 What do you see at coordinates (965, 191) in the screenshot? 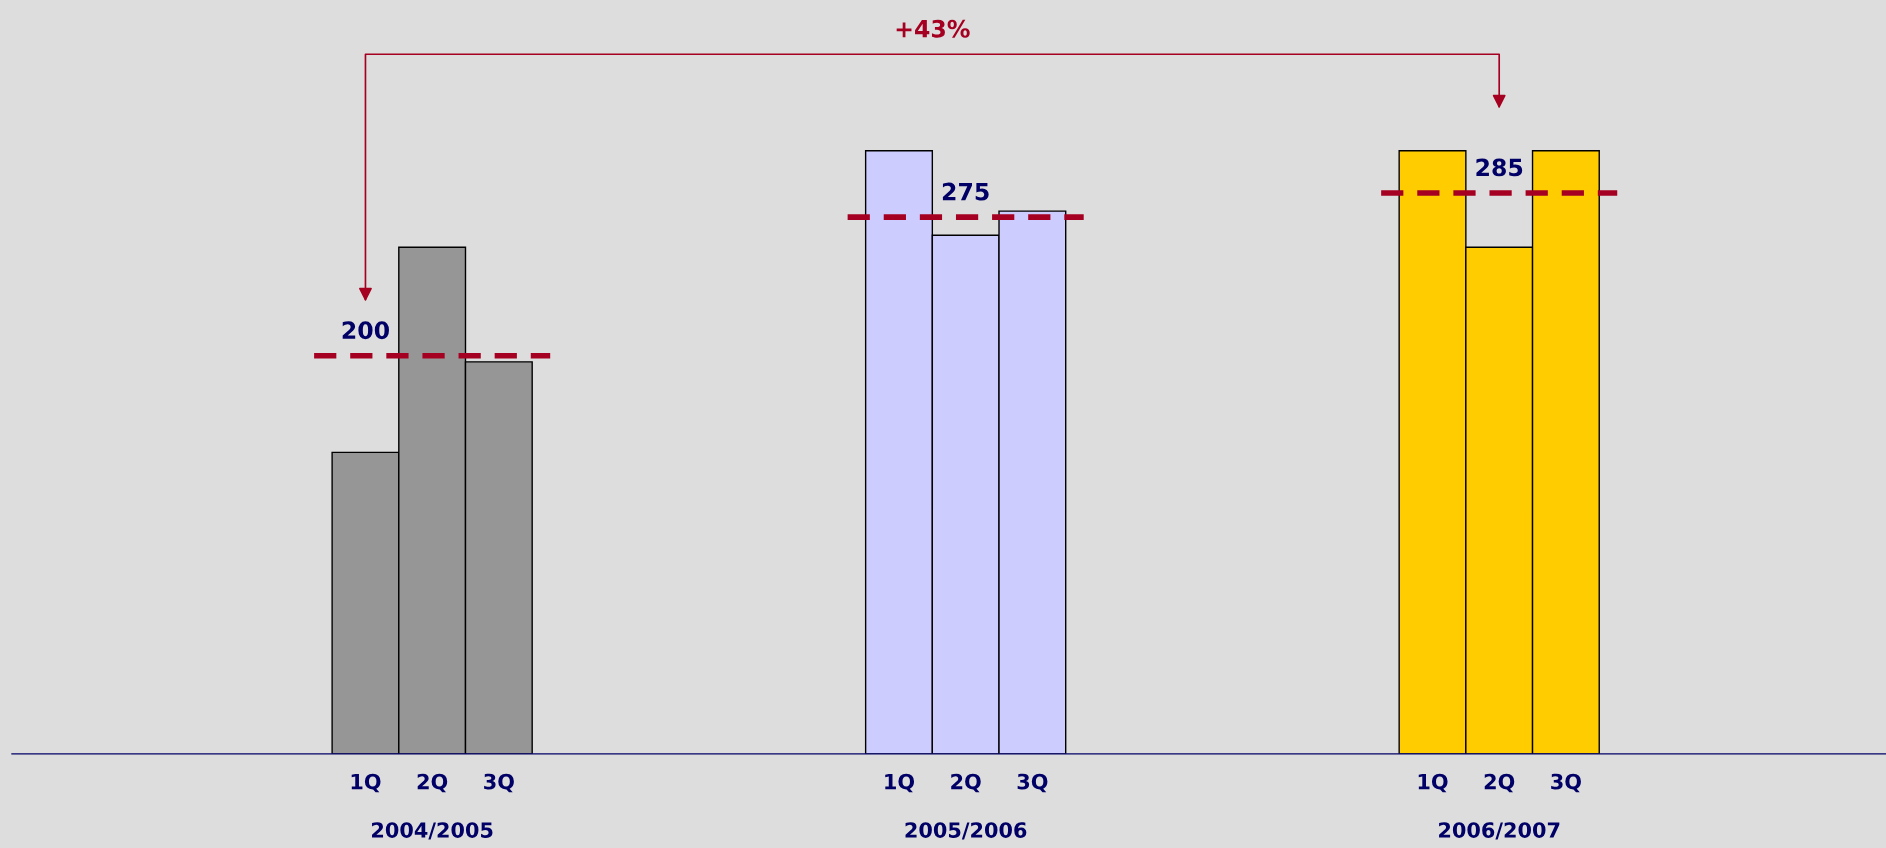
I see `annotation: 275` at bounding box center [965, 191].